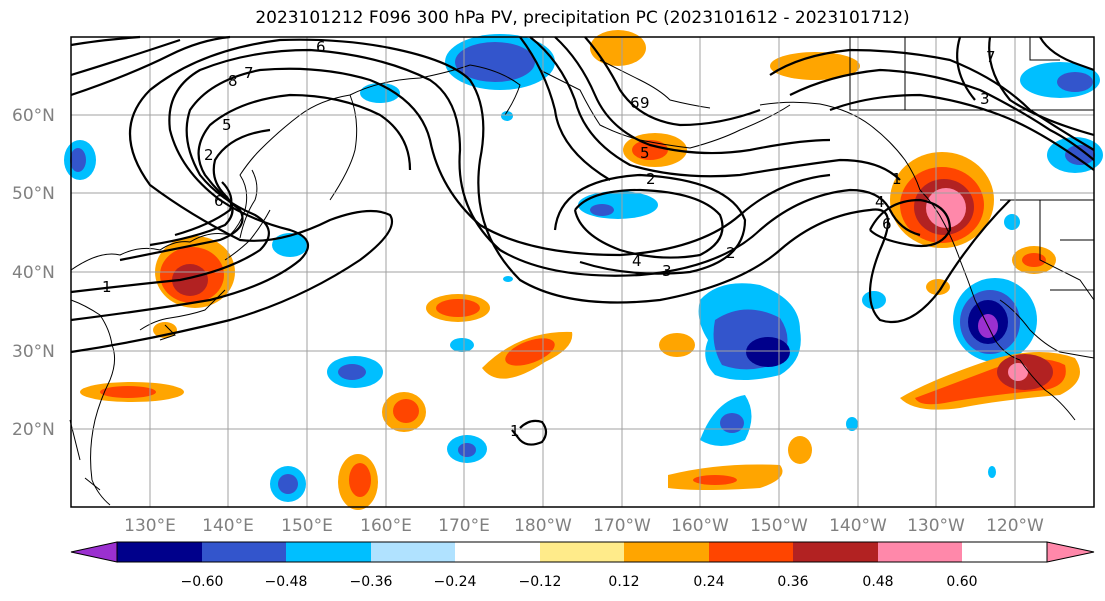  What do you see at coordinates (708, 582) in the screenshot?
I see `colorbar-tick-label: 0.24` at bounding box center [708, 582].